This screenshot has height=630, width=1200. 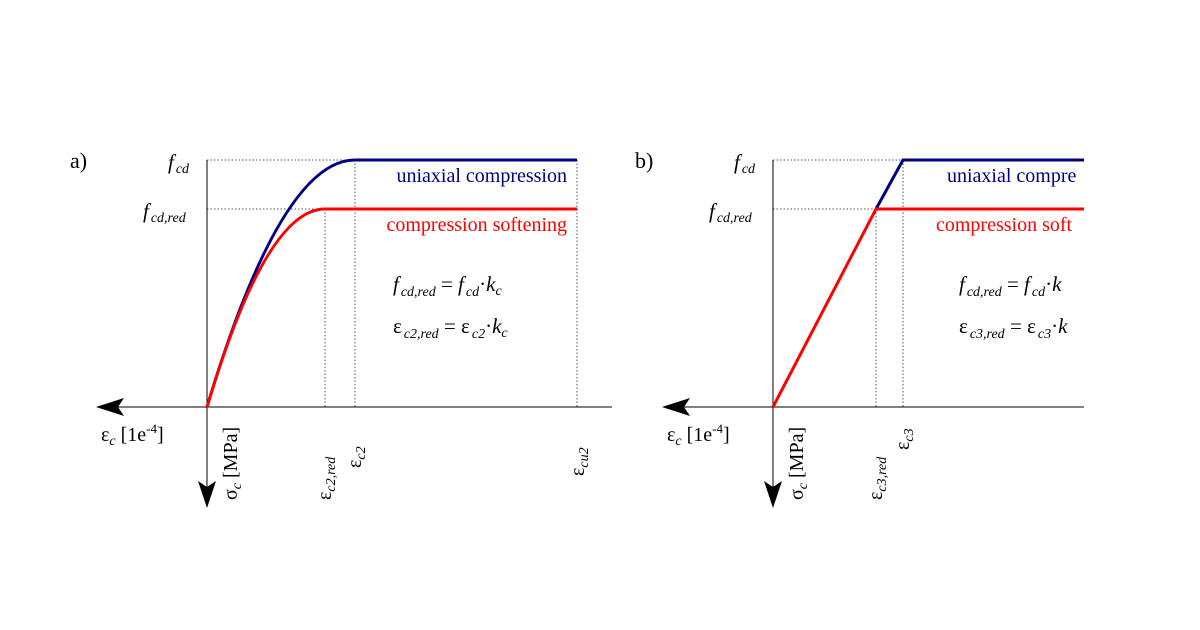 I want to click on panel-a-label: a), so click(x=78, y=160).